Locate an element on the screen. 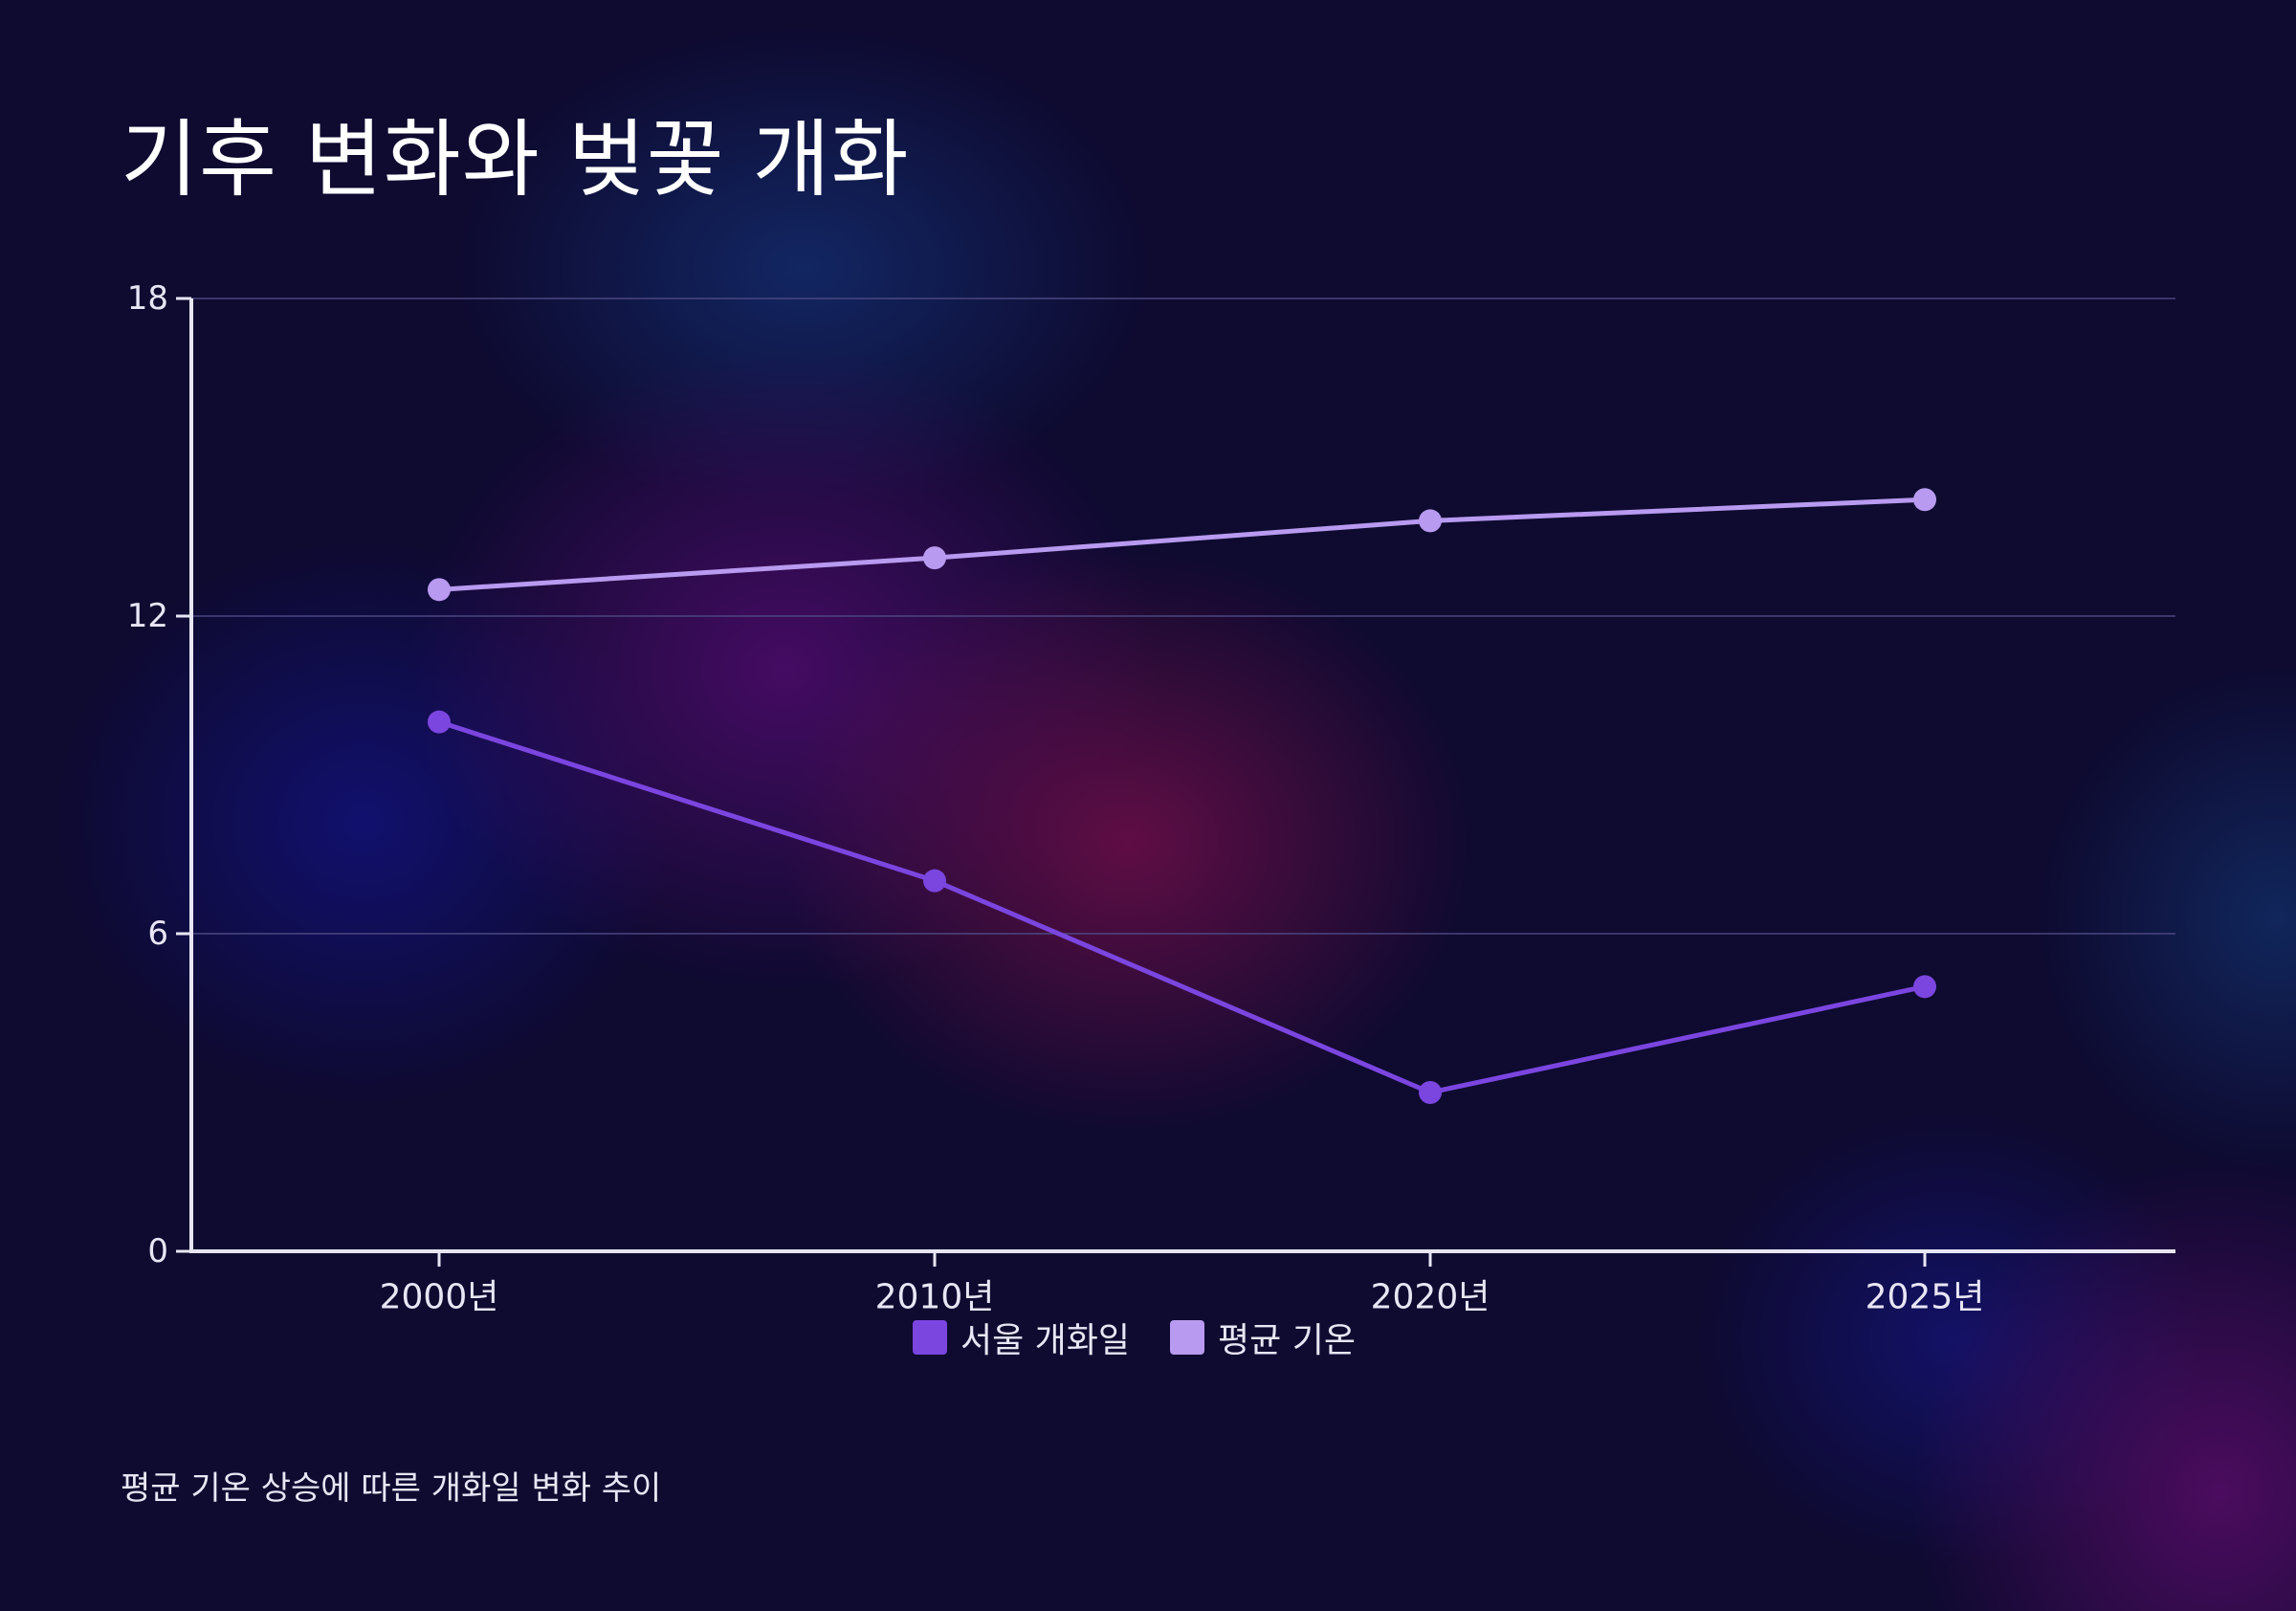 This screenshot has width=2296, height=1611. legend-item-series-1: 서울 개화일 is located at coordinates (1021, 1337).